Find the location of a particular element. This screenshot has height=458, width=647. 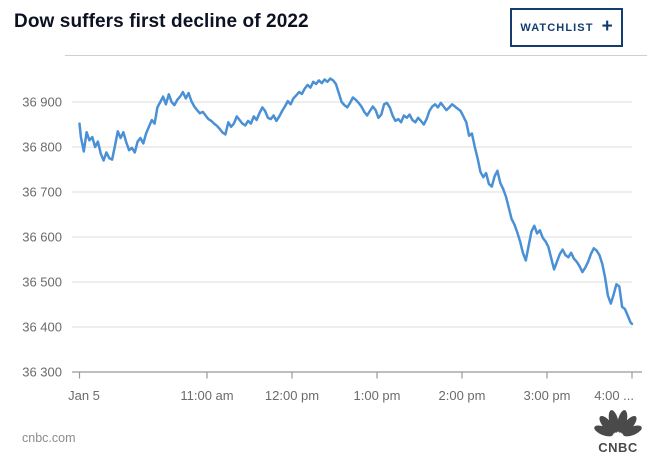

y-tick-label: 36 600 is located at coordinates (42, 237).